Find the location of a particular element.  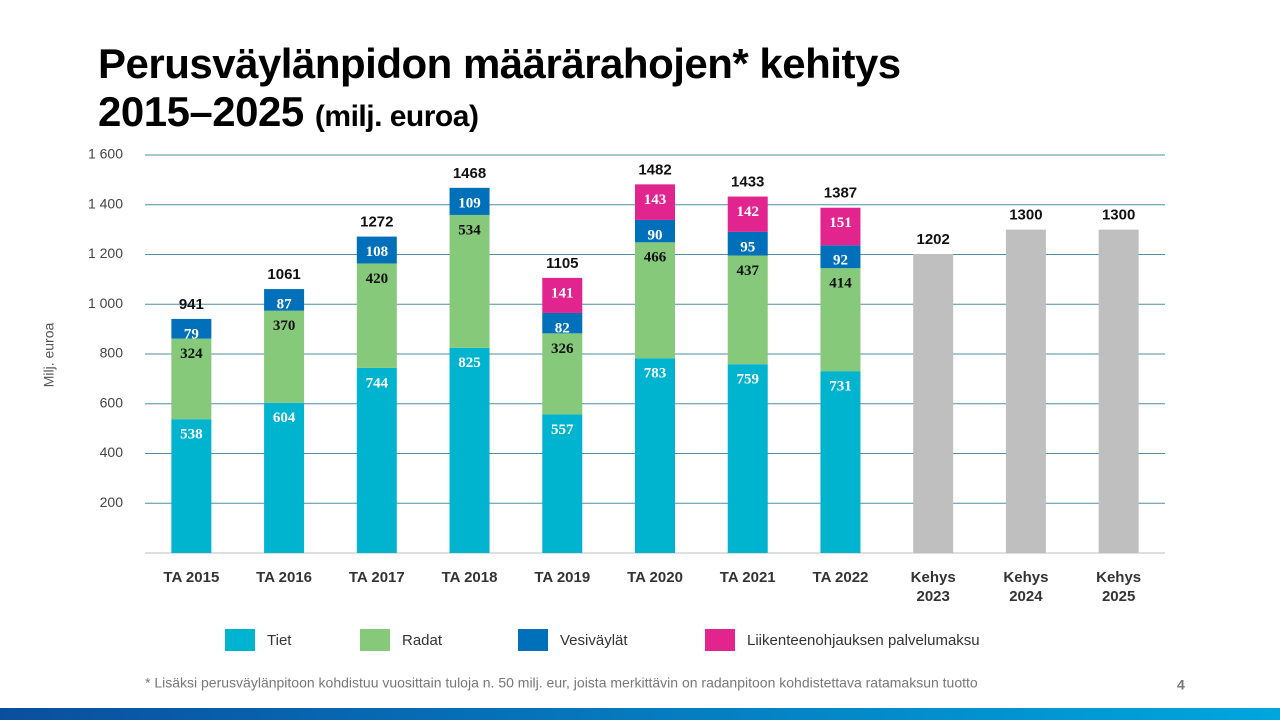

total-label: 1202 is located at coordinates (932, 239).